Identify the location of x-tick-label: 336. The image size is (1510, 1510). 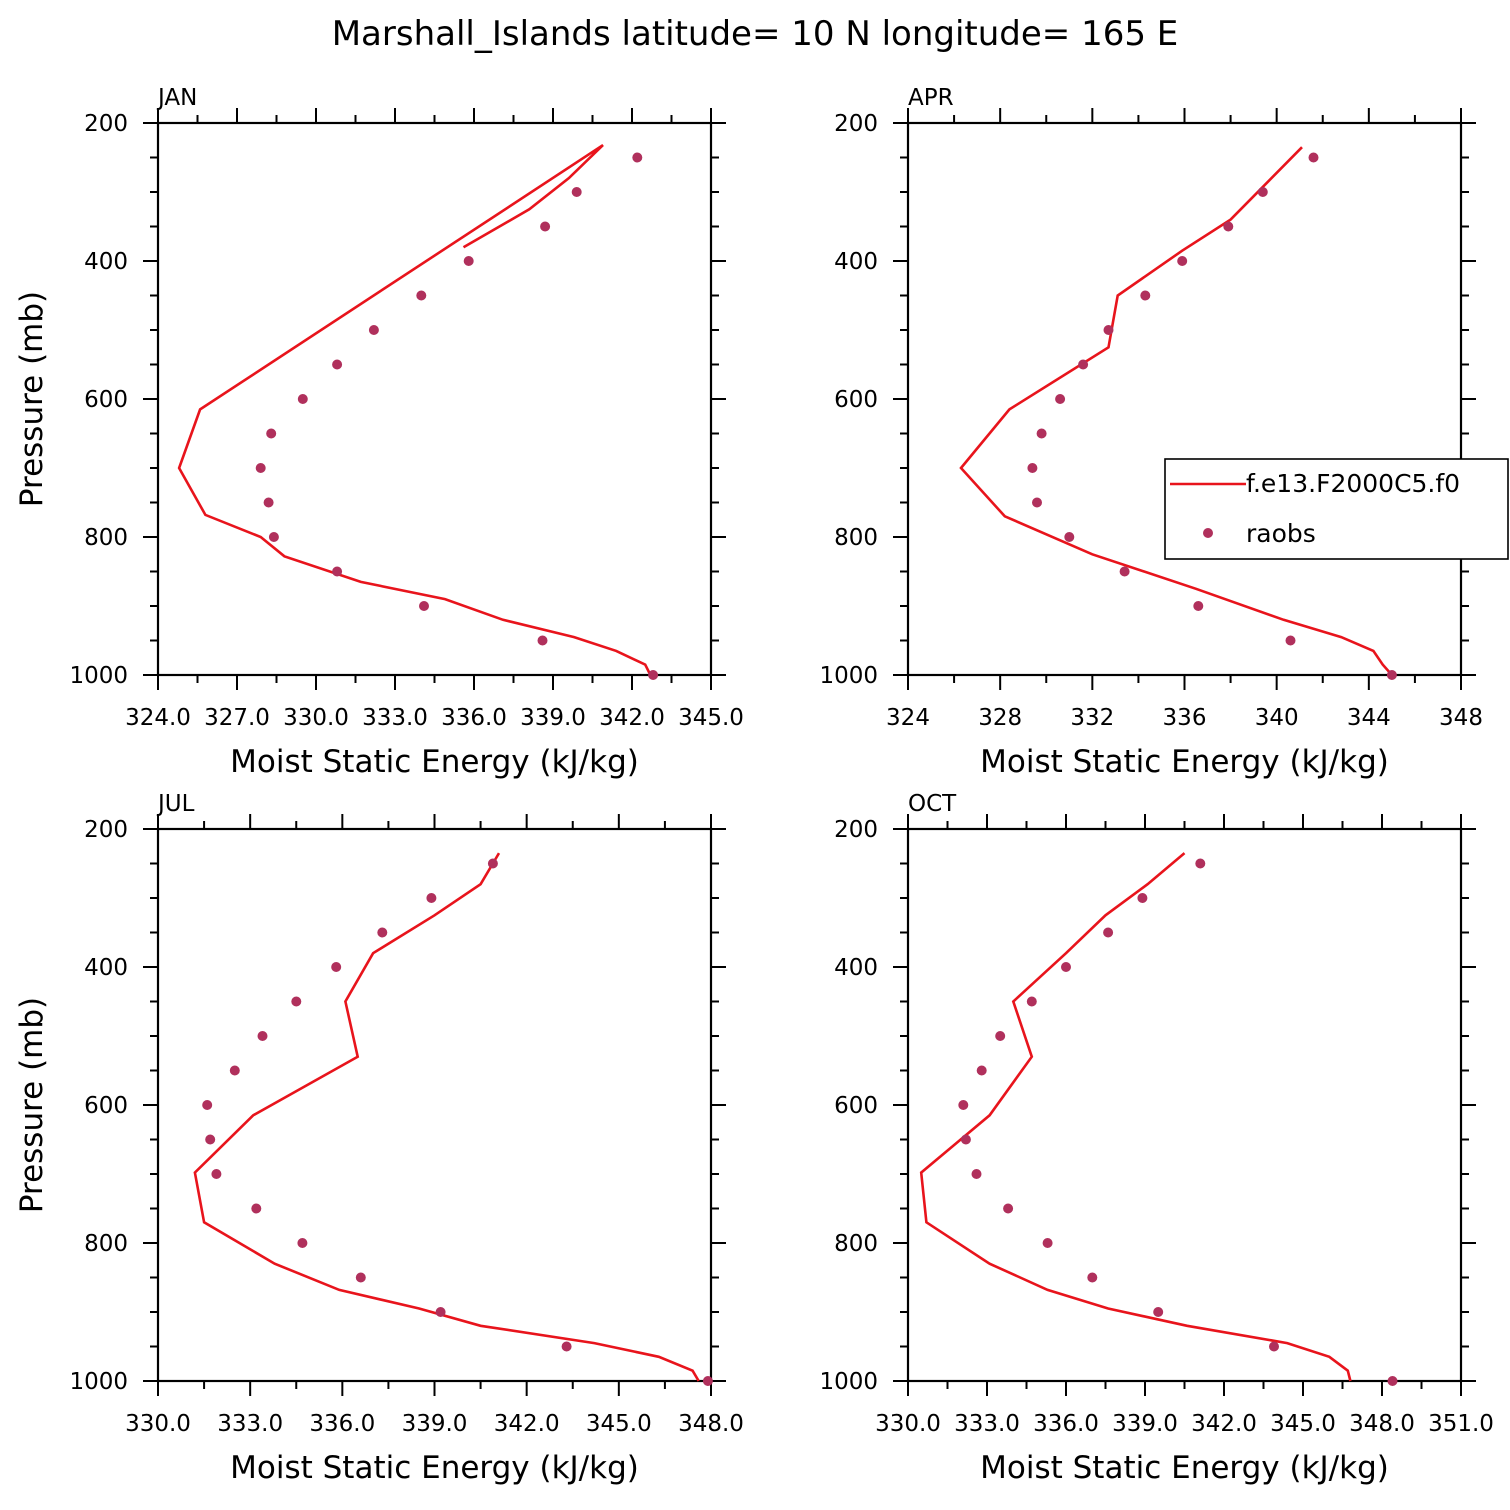
(1185, 718).